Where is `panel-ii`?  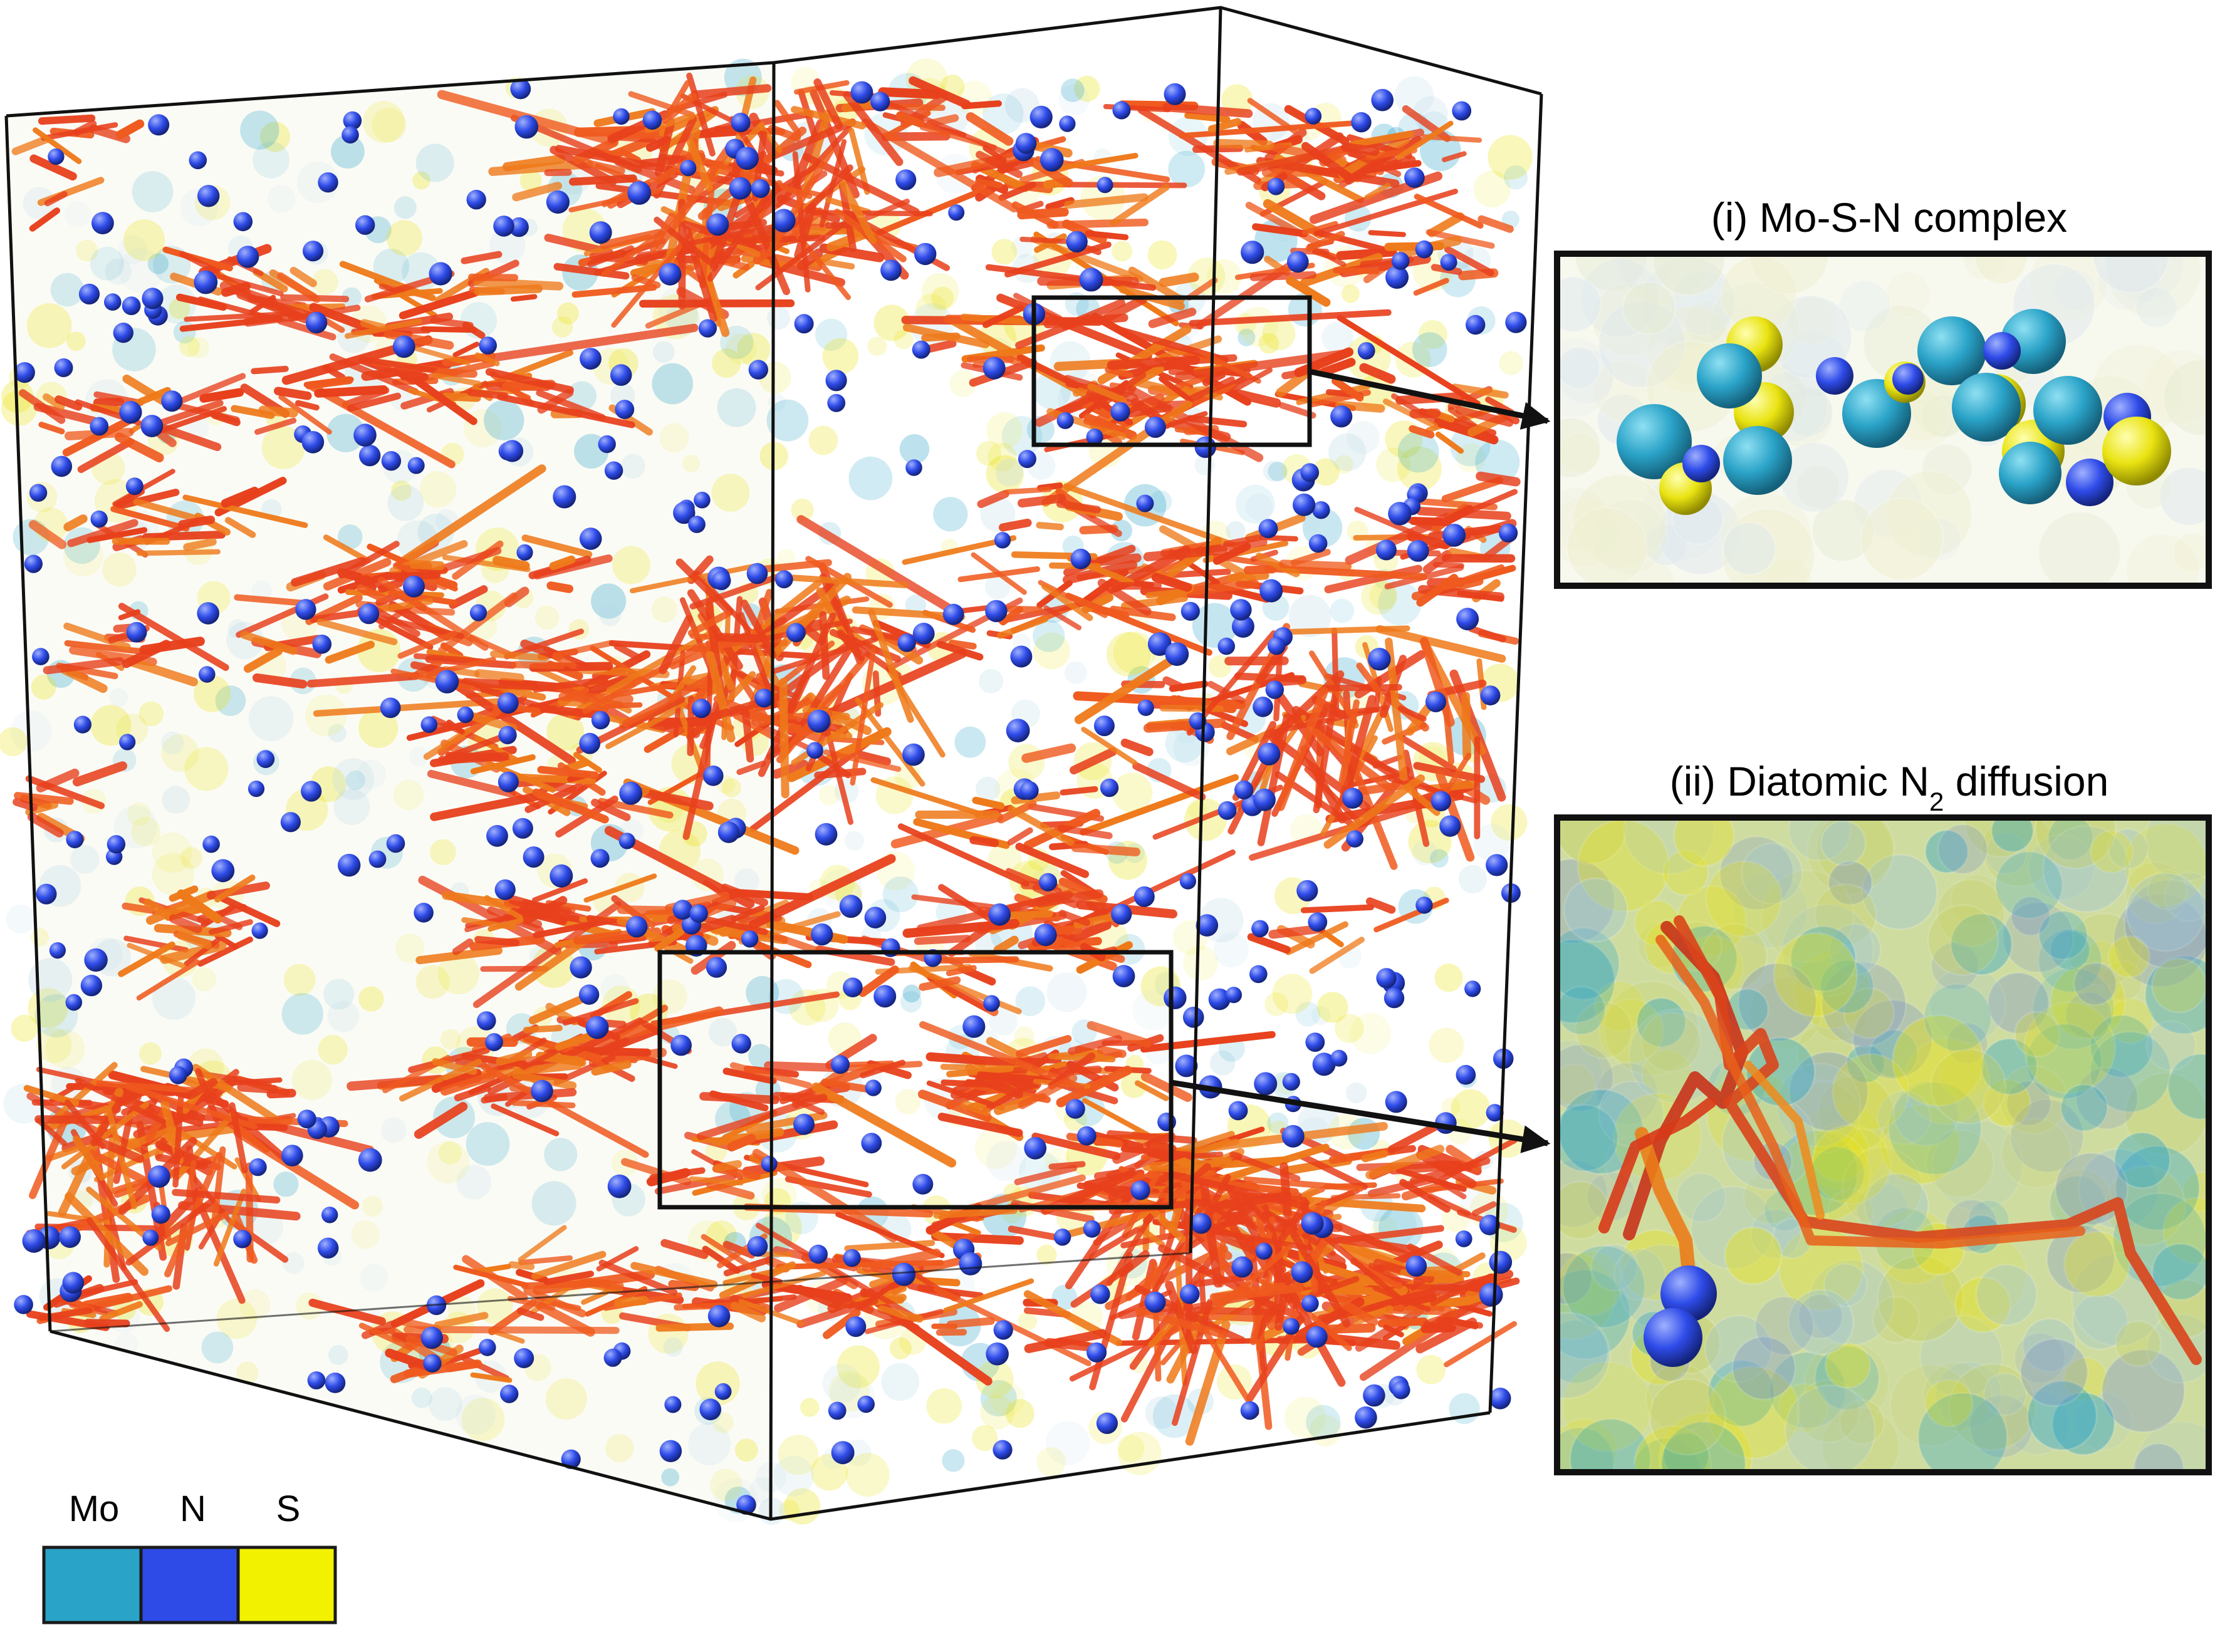 panel-ii is located at coordinates (1883, 1144).